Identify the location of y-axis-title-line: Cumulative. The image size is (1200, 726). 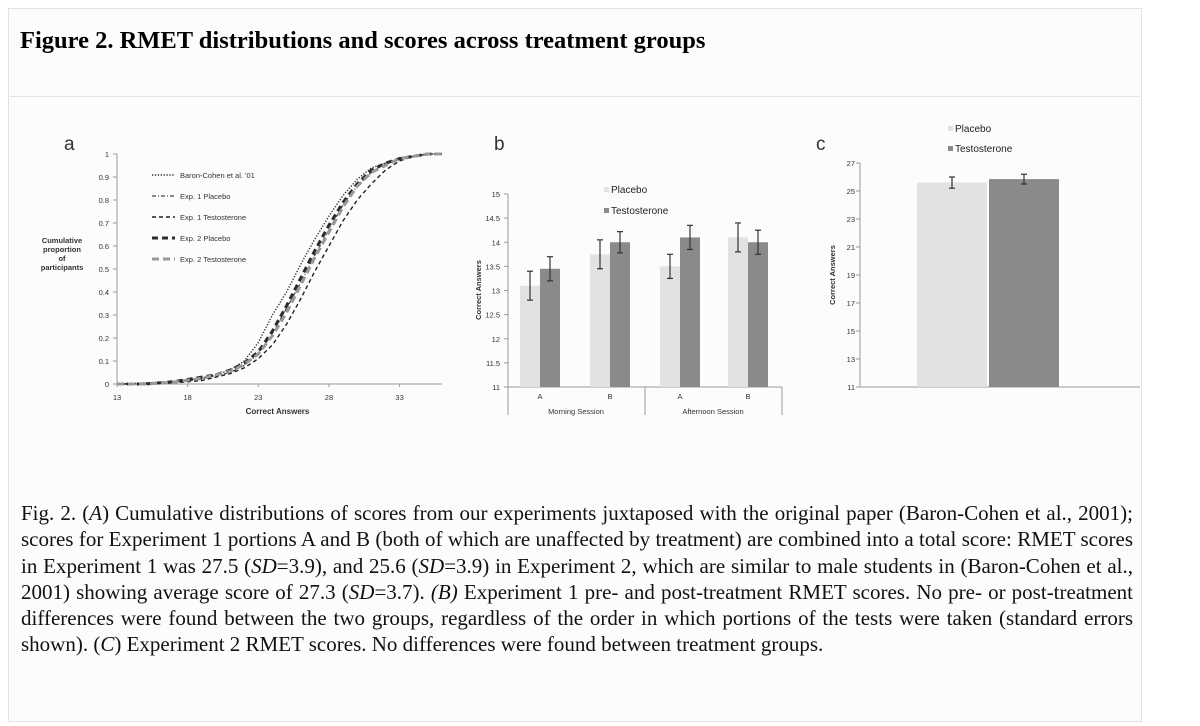
(62, 240).